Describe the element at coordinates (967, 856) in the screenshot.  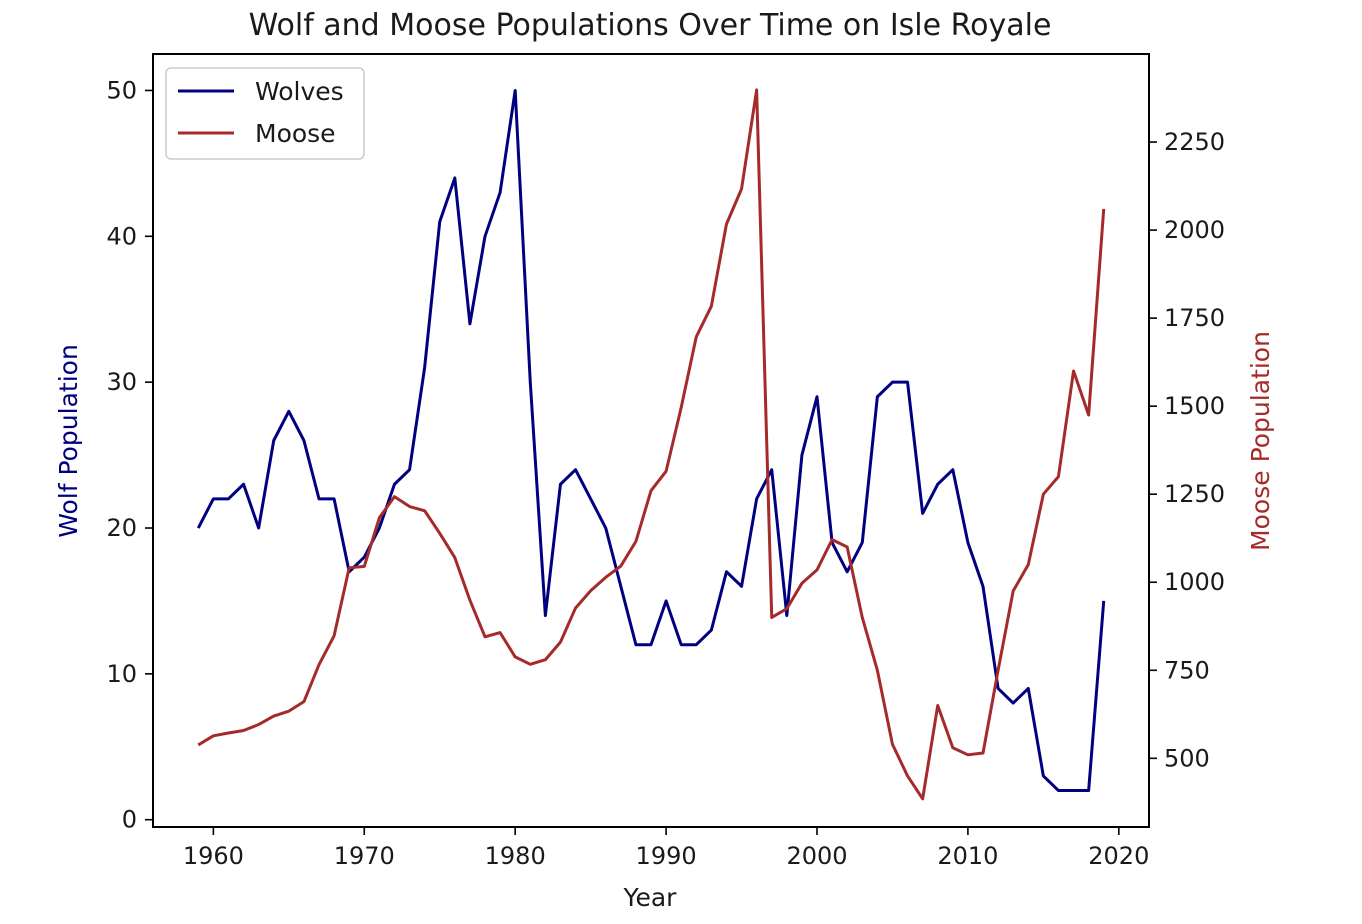
I see `x-tick-label-2010: 2010` at that location.